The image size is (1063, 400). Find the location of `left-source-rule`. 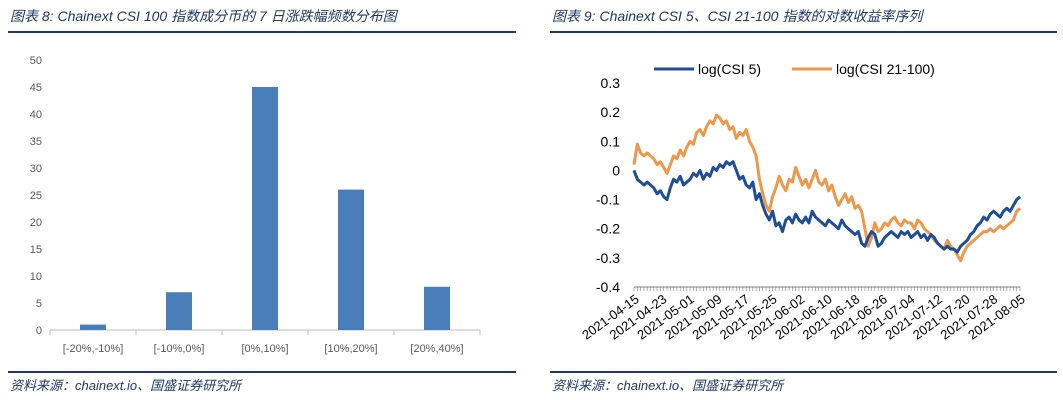

left-source-rule is located at coordinates (262, 372).